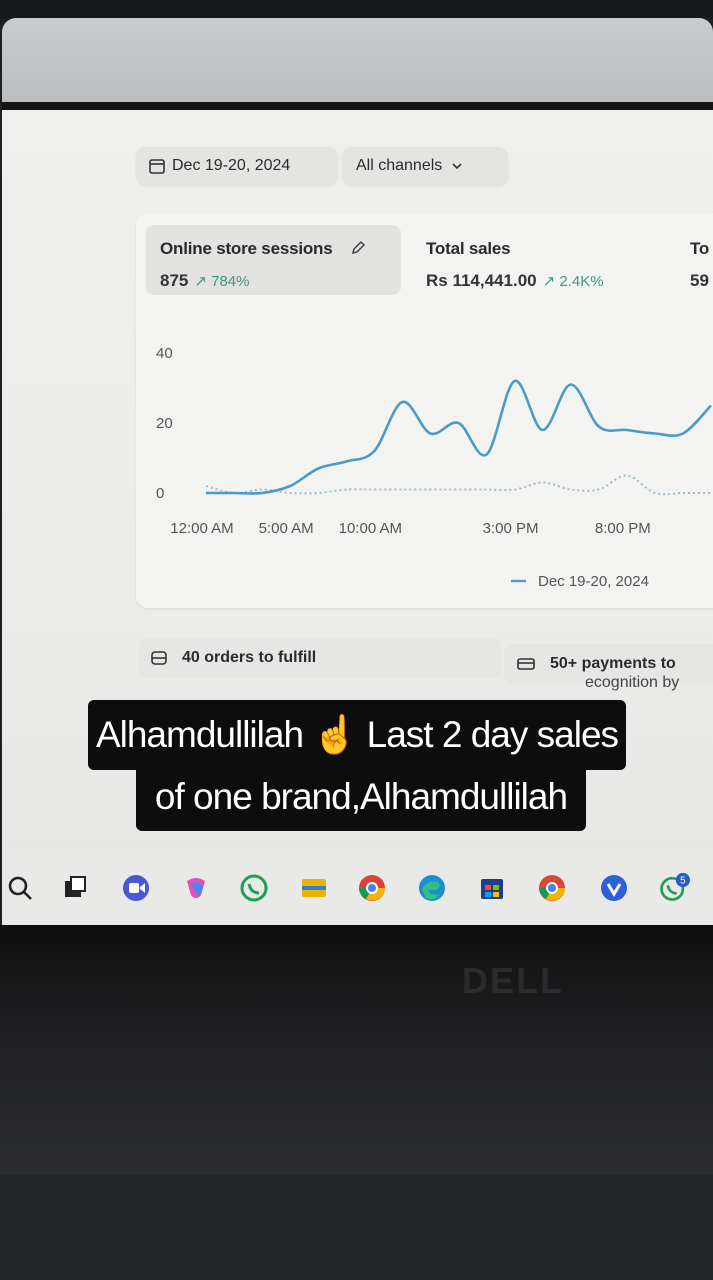  What do you see at coordinates (593, 581) in the screenshot?
I see `legend-label: Dec 19-20, 2024` at bounding box center [593, 581].